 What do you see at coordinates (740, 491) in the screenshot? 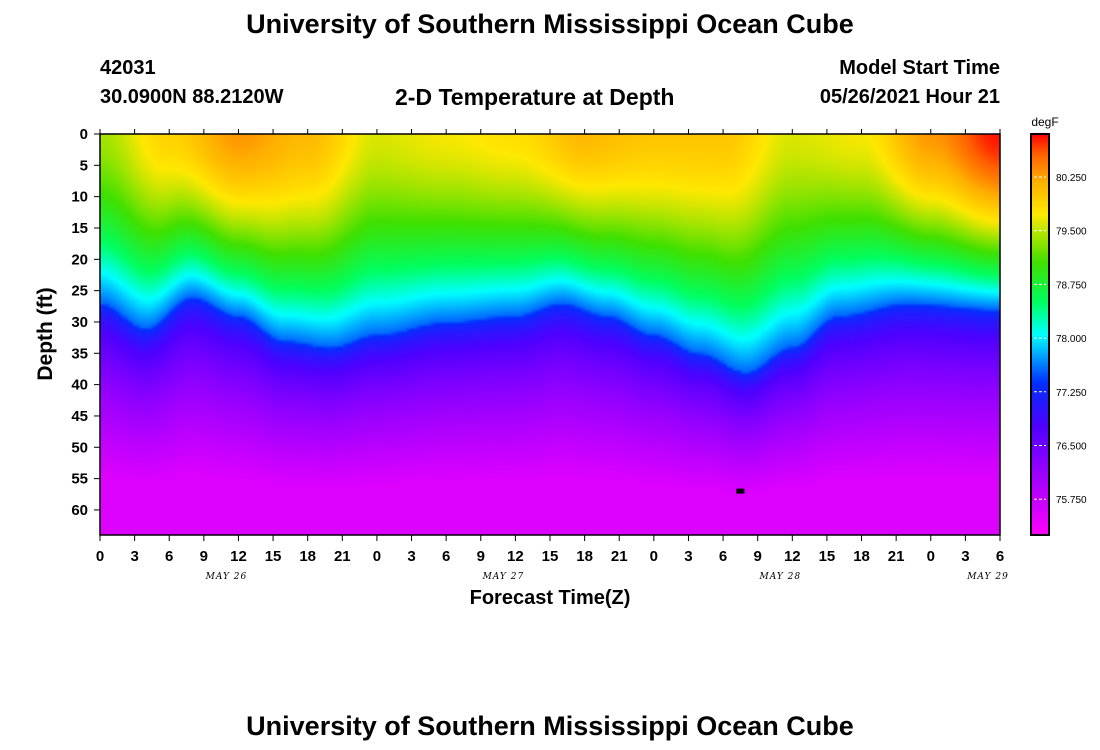
I see `data-marker` at bounding box center [740, 491].